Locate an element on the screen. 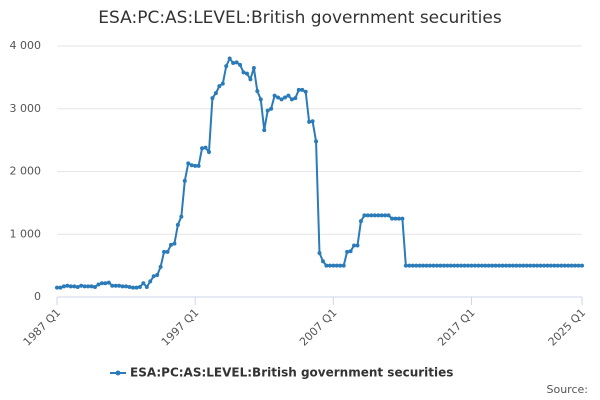 The height and width of the screenshot is (400, 600). legend-marker is located at coordinates (118, 373).